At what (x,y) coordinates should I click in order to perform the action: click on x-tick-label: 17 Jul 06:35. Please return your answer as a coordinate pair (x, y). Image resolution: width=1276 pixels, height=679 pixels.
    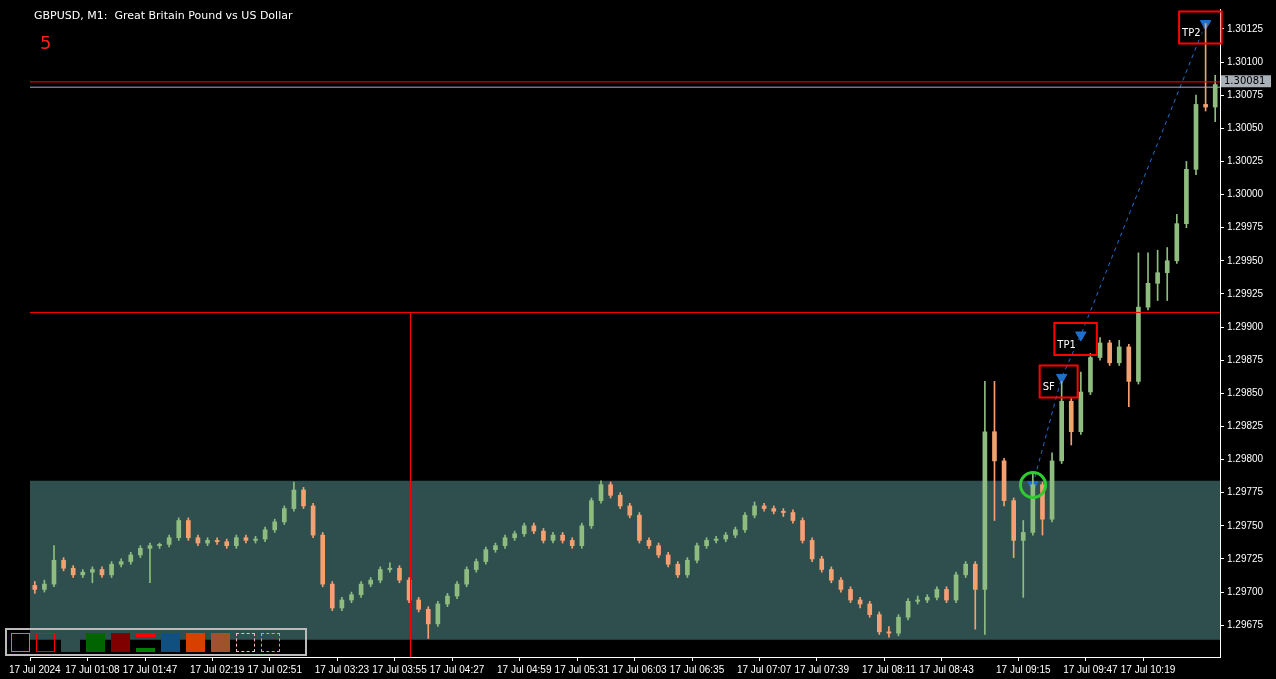
    Looking at the image, I should click on (697, 669).